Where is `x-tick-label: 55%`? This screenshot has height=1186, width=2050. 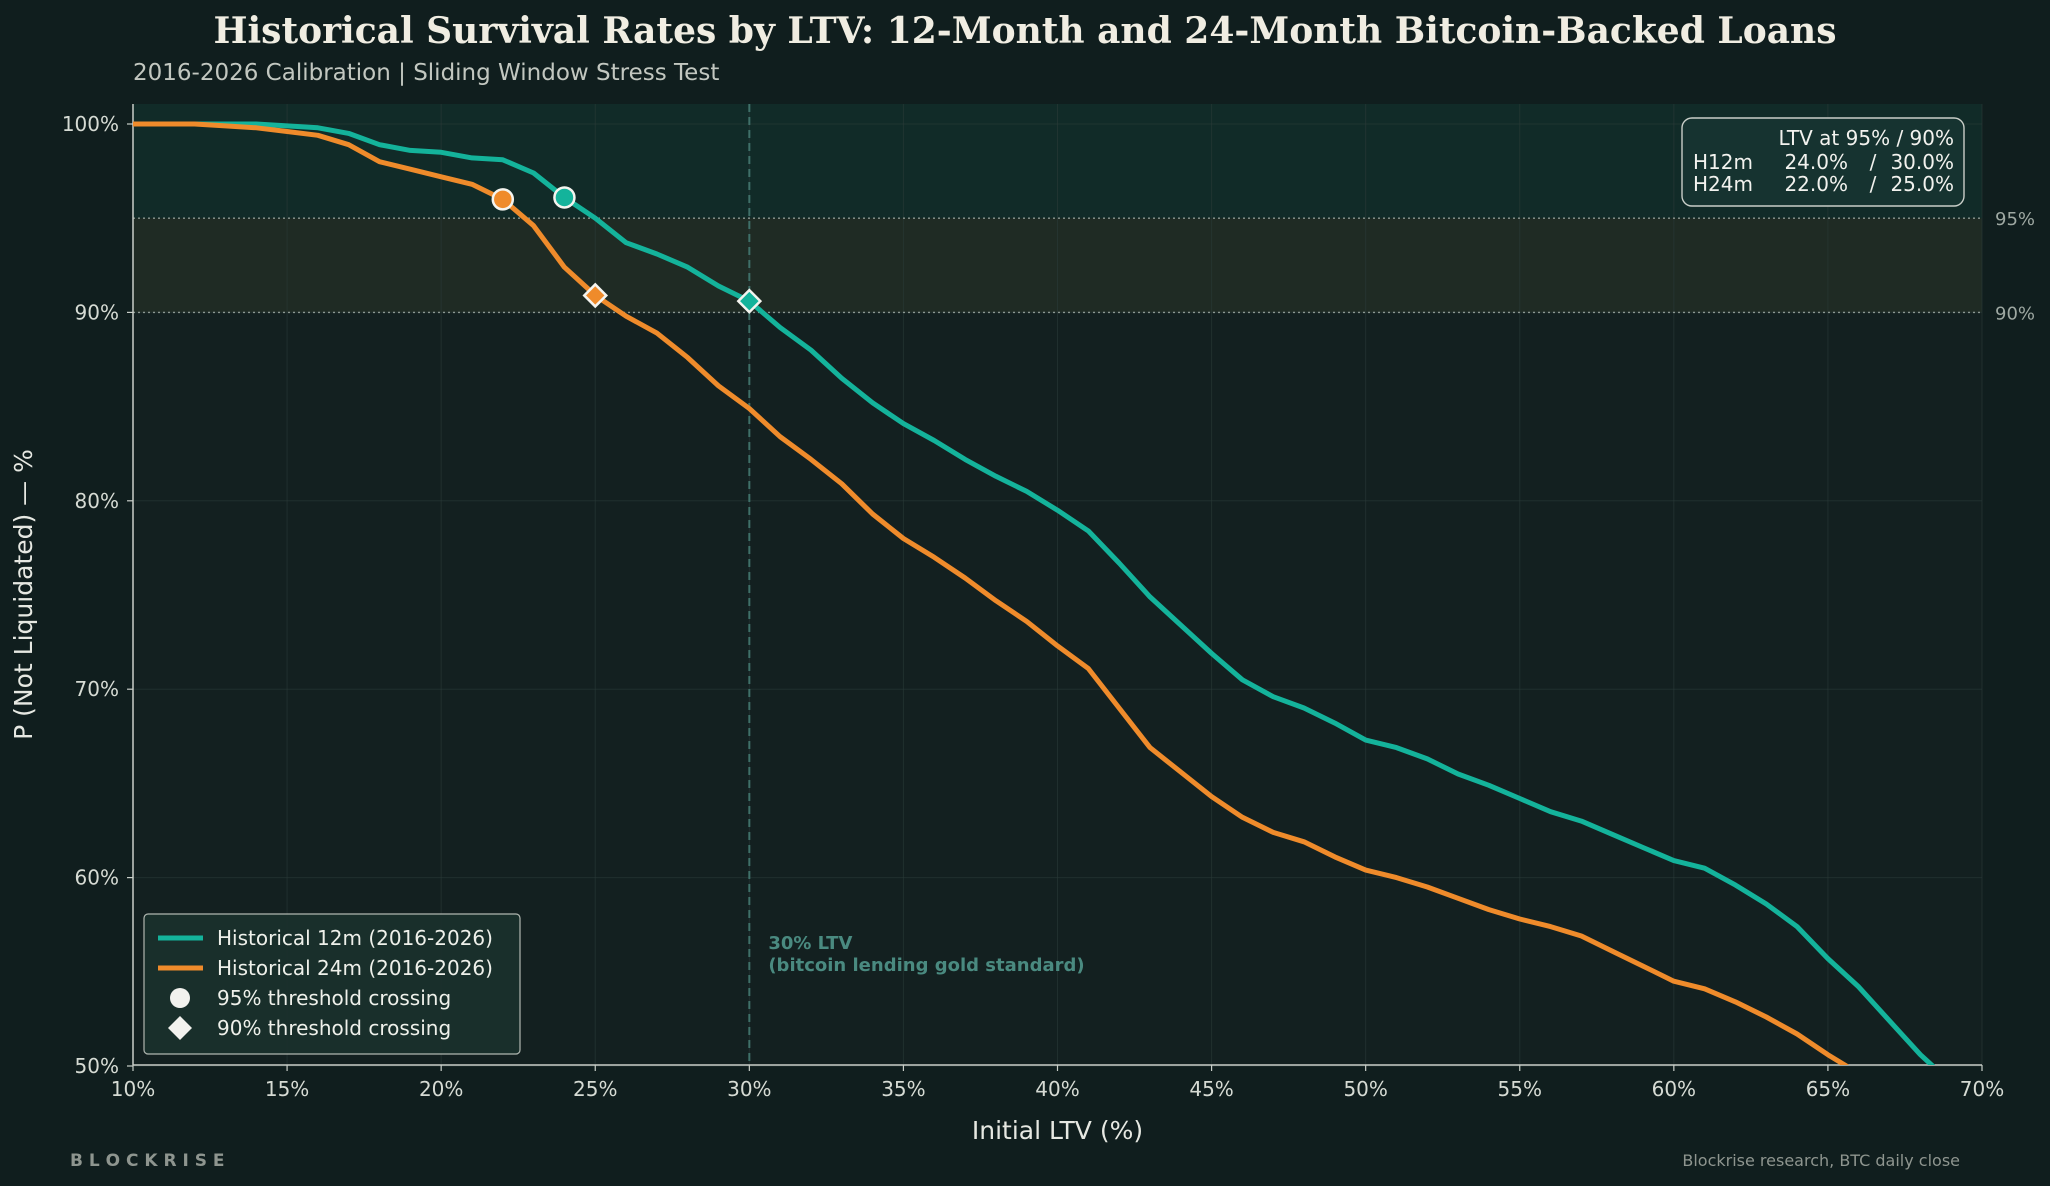 x-tick-label: 55% is located at coordinates (1520, 1089).